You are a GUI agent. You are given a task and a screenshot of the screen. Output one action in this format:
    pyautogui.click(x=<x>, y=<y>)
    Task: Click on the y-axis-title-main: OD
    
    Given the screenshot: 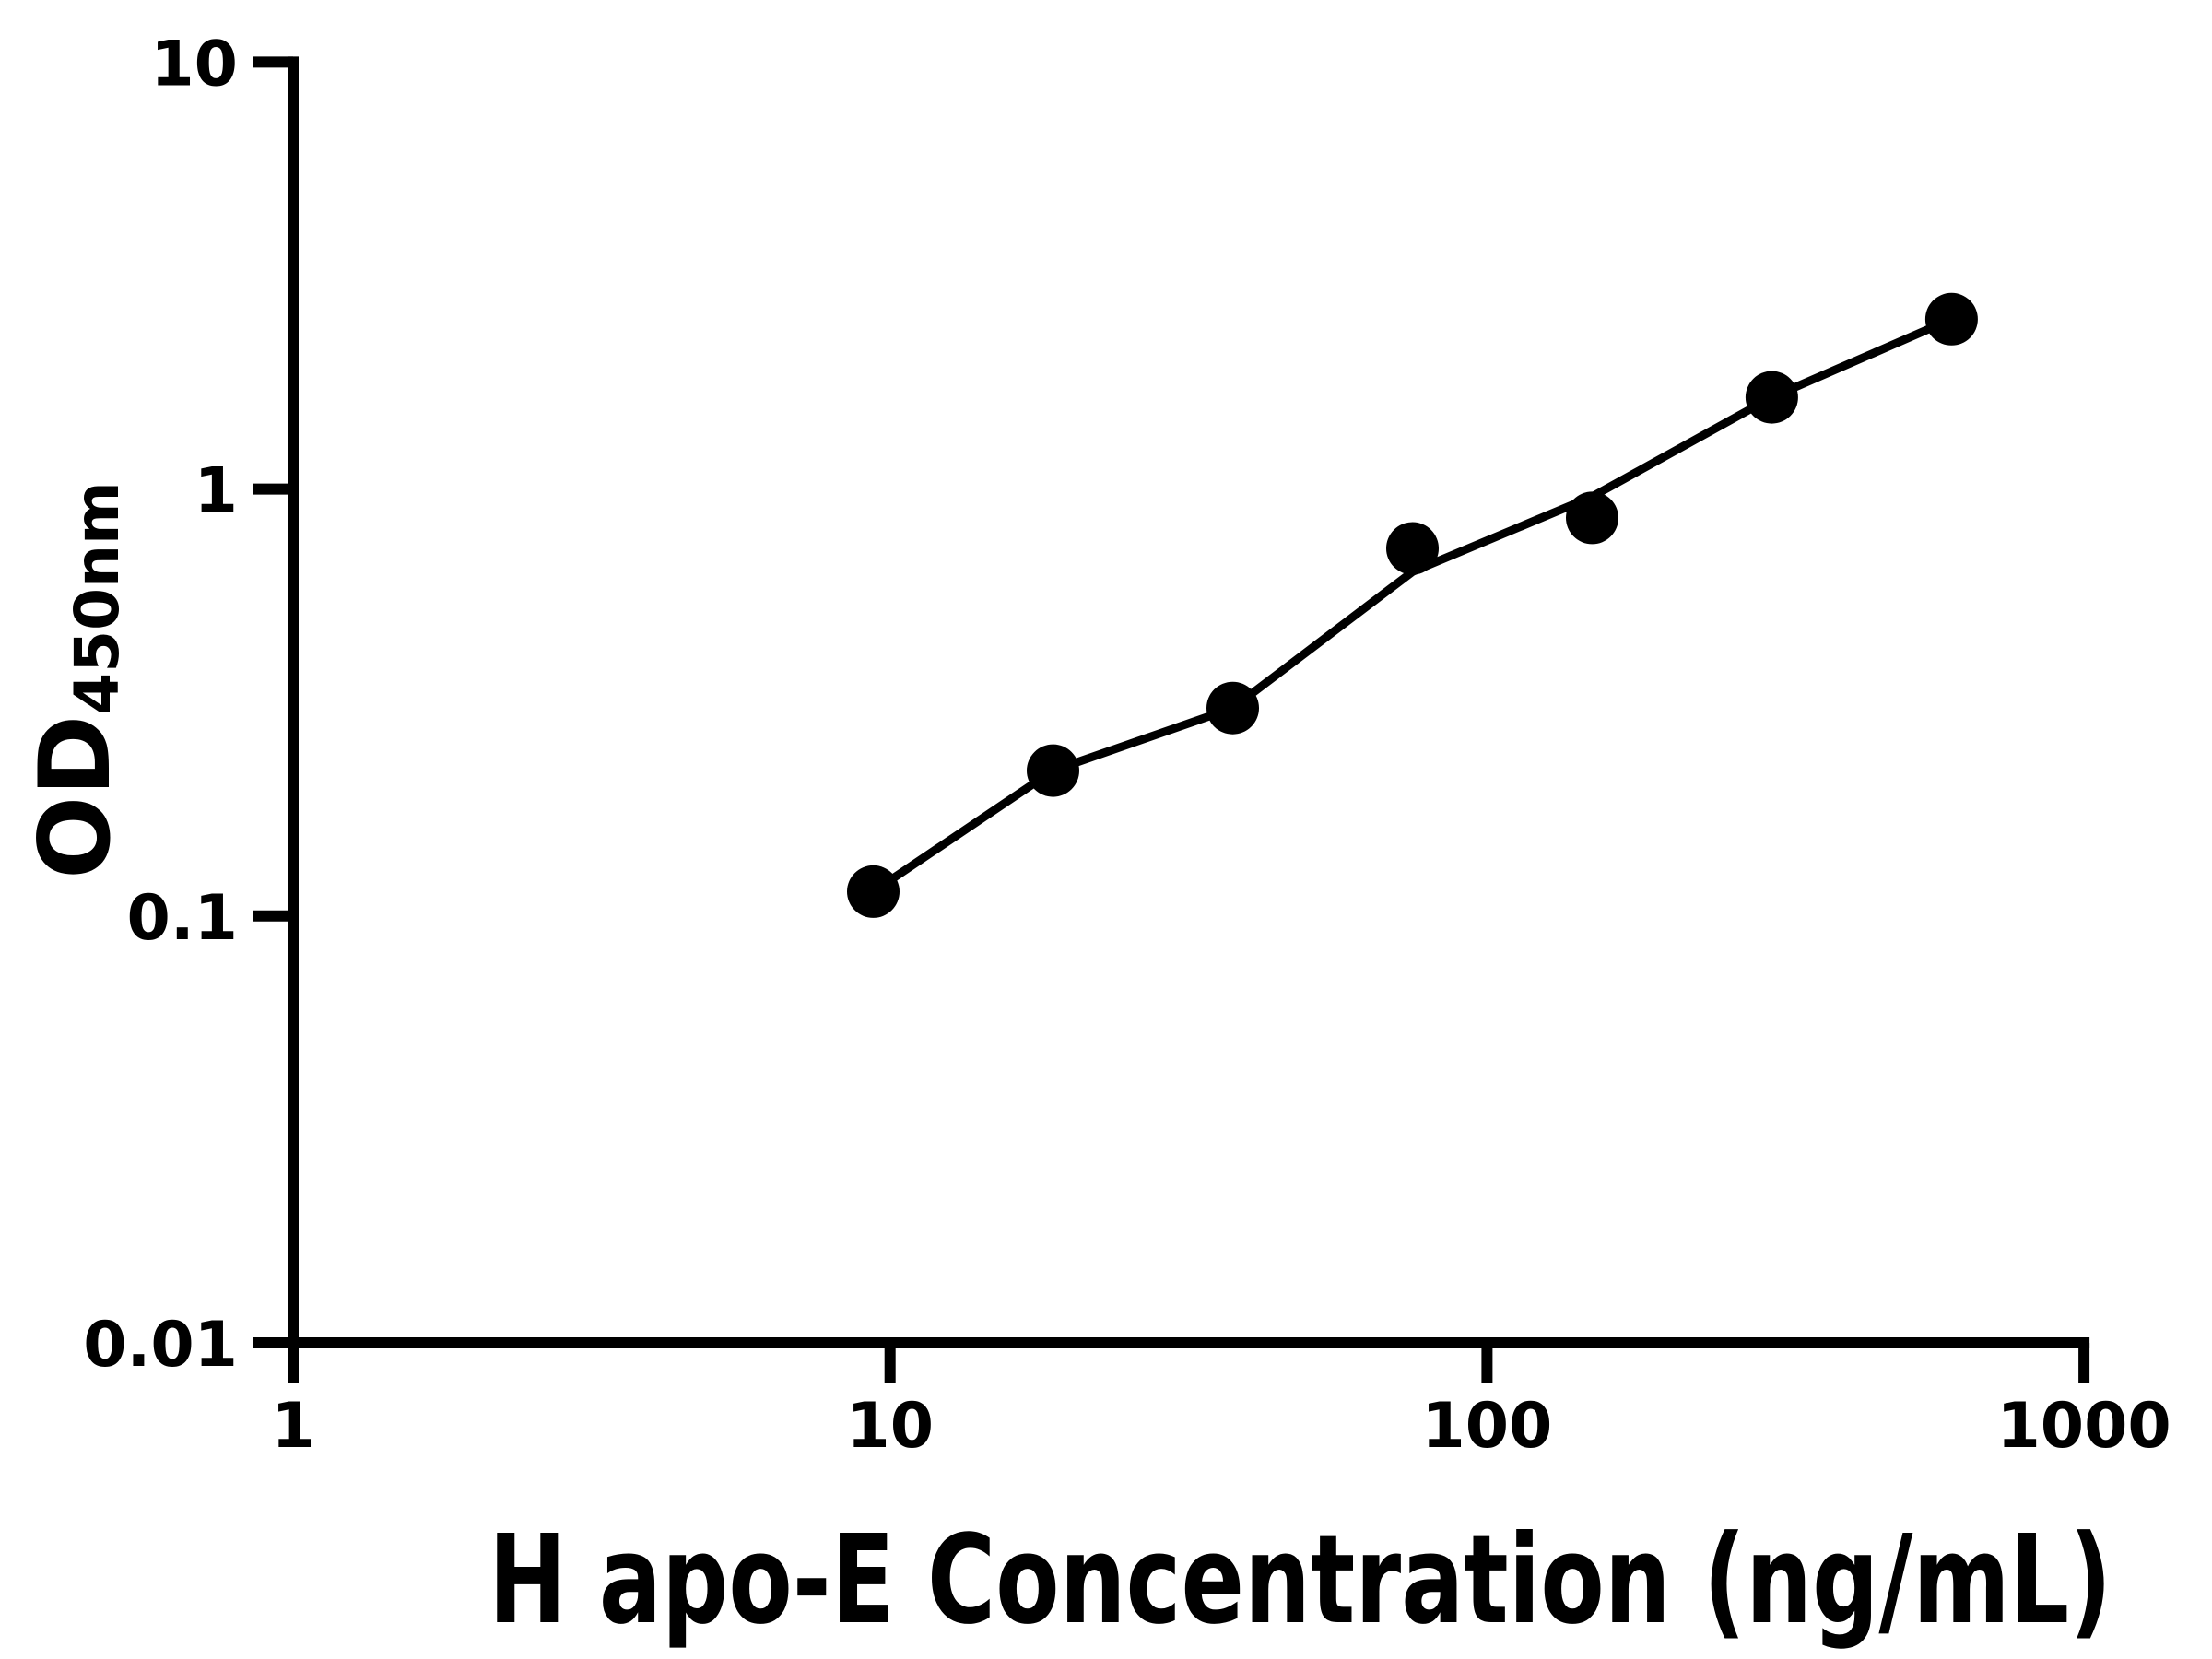 What is the action you would take?
    pyautogui.click(x=75, y=796)
    